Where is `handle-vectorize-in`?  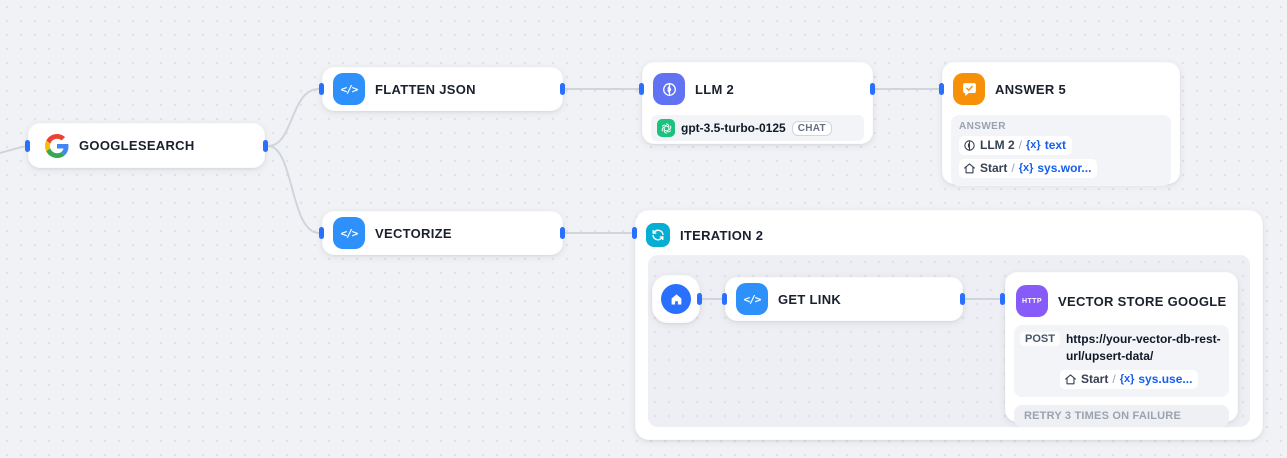
handle-vectorize-in is located at coordinates (321, 233).